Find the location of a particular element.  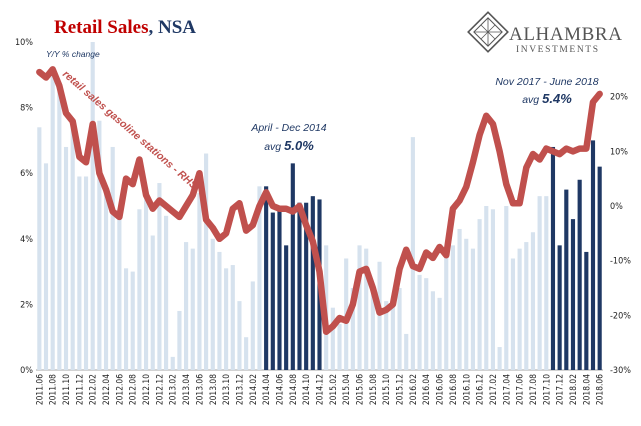

bar-2011.09 is located at coordinates (59, 230).